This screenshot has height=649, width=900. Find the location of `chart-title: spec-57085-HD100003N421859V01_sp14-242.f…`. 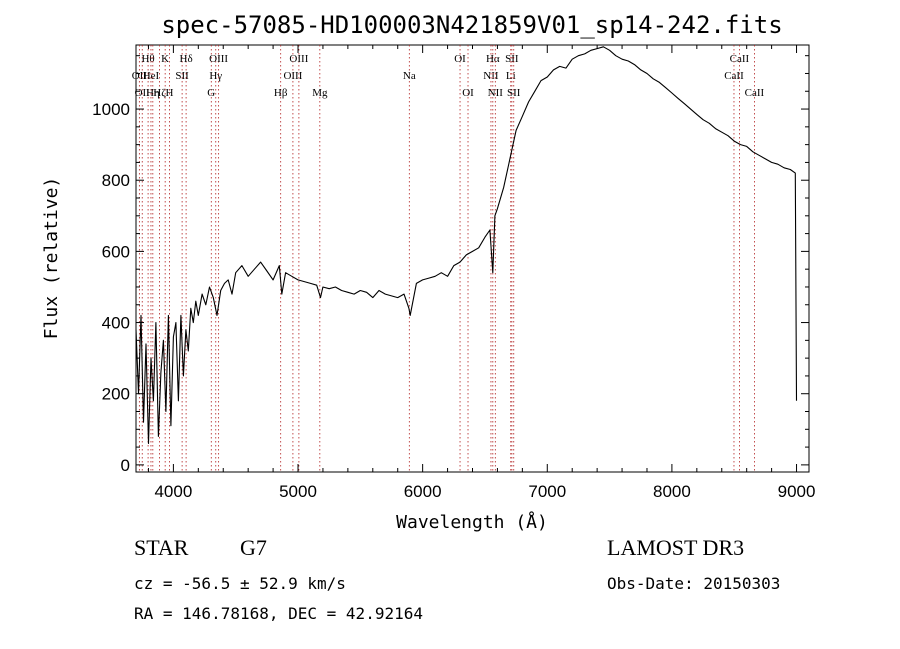

chart-title: spec-57085-HD100003N421859V01_sp14-242.f… is located at coordinates (471, 25).